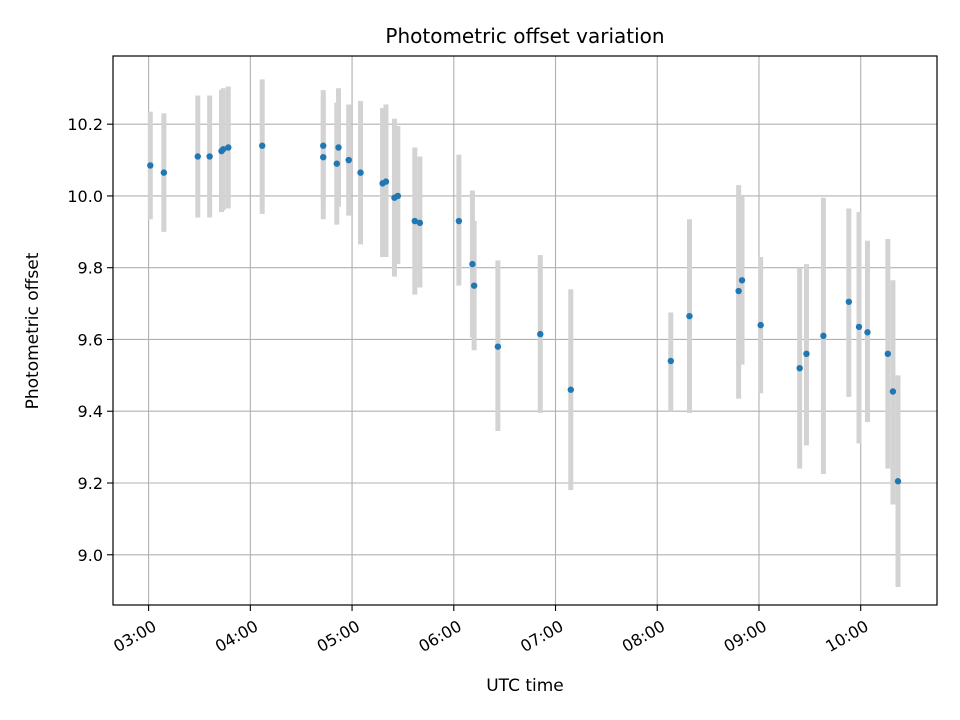 The width and height of the screenshot is (960, 720). Describe the element at coordinates (90, 268) in the screenshot. I see `y-tick-label: 9.8` at that location.